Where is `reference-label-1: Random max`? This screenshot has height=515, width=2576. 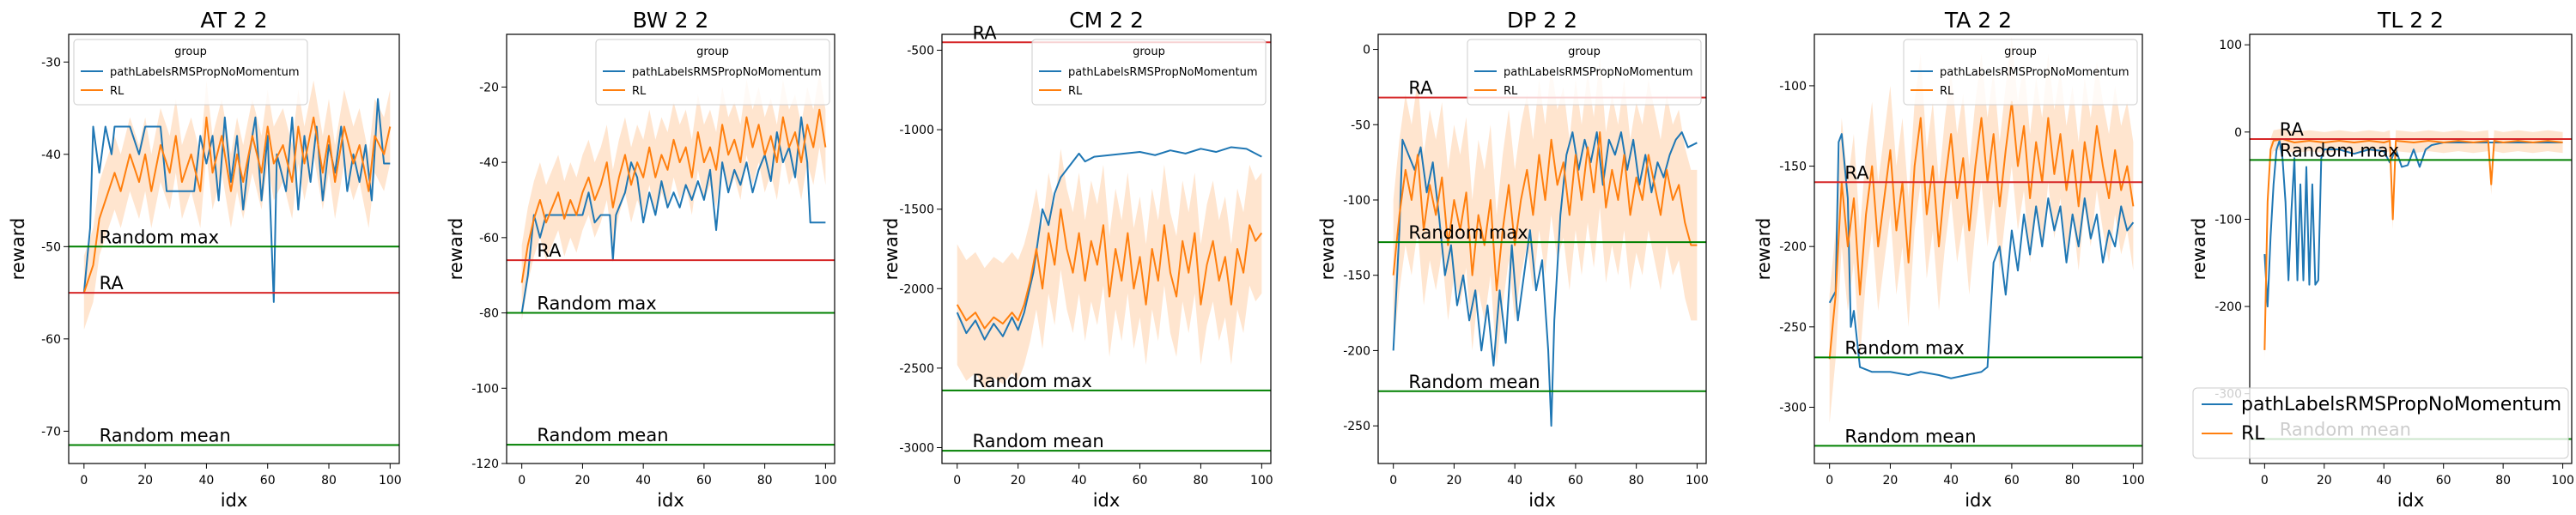
reference-label-1: Random max is located at coordinates (159, 237).